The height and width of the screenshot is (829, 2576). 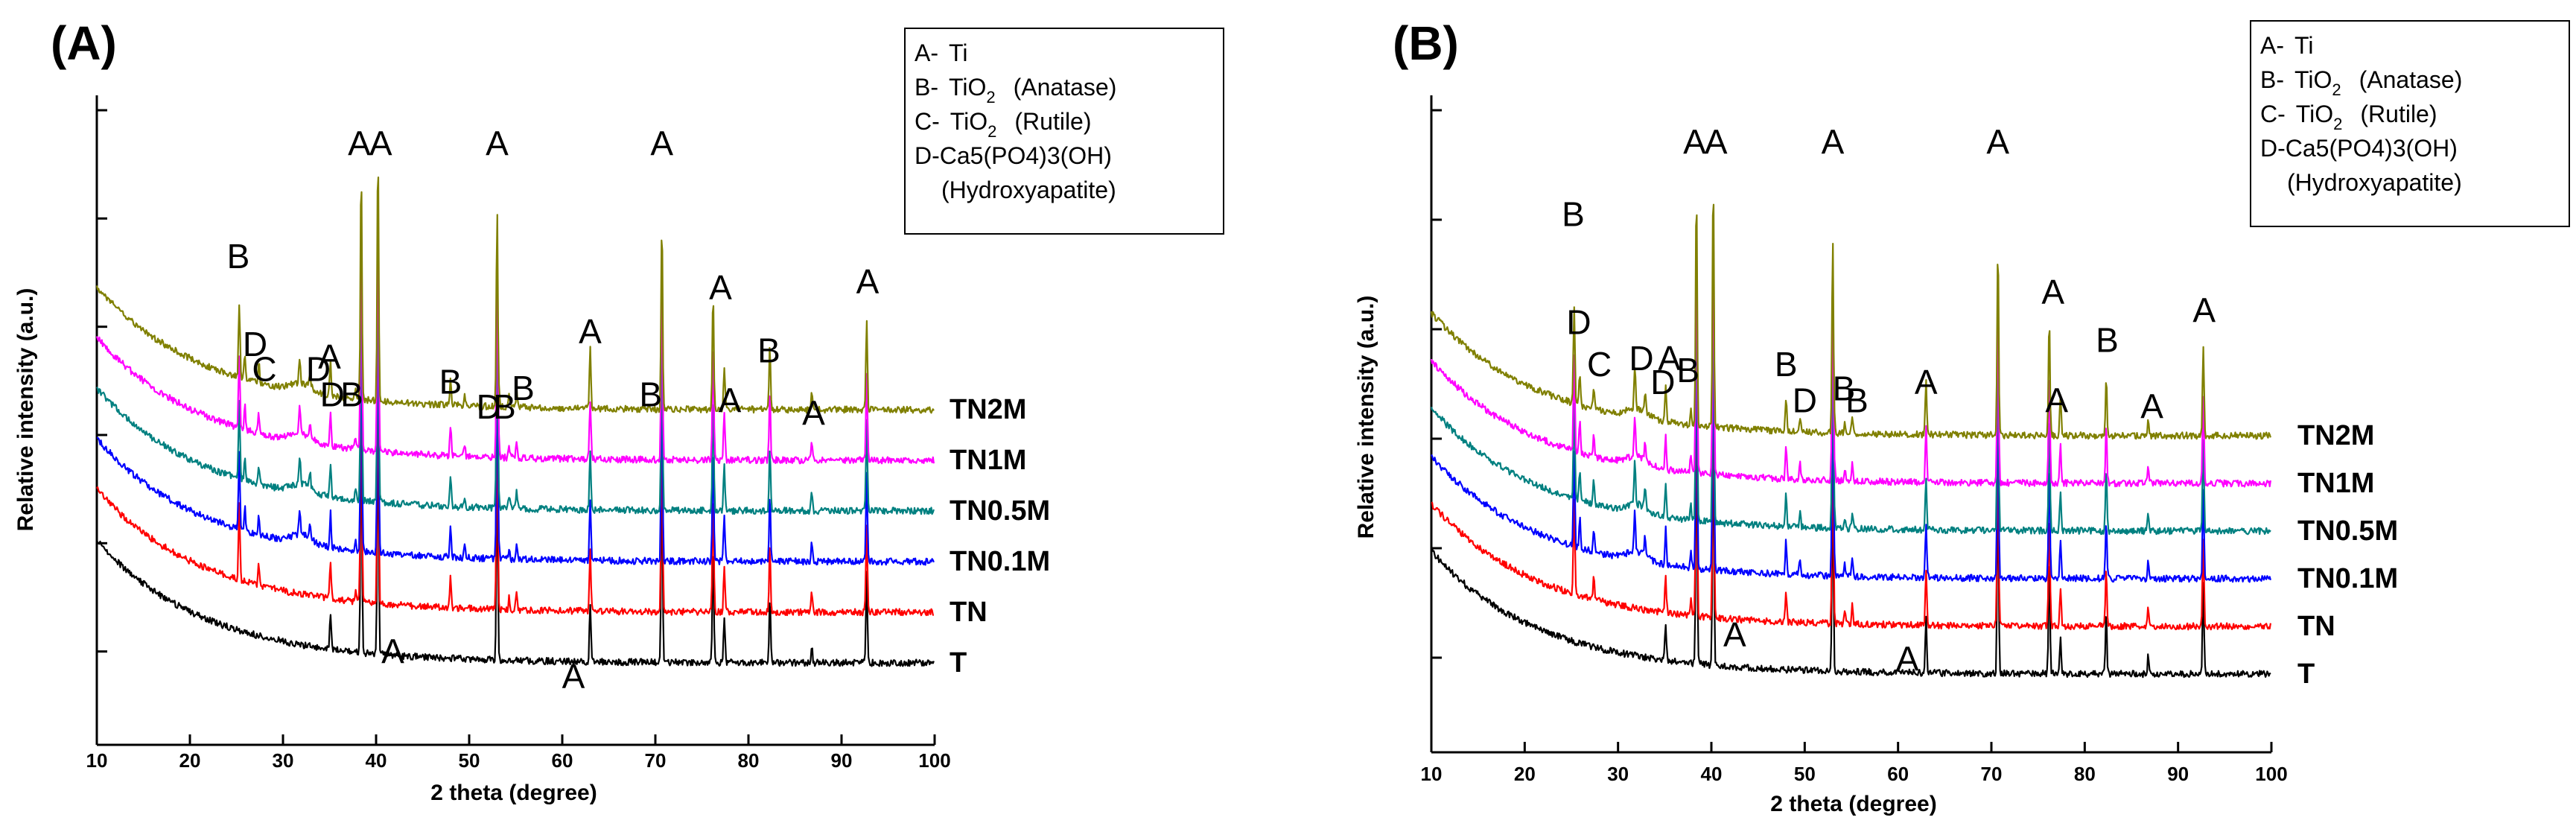 What do you see at coordinates (1366, 417) in the screenshot?
I see `panel-b-y-axis-title: Relative intensity (a.u.)` at bounding box center [1366, 417].